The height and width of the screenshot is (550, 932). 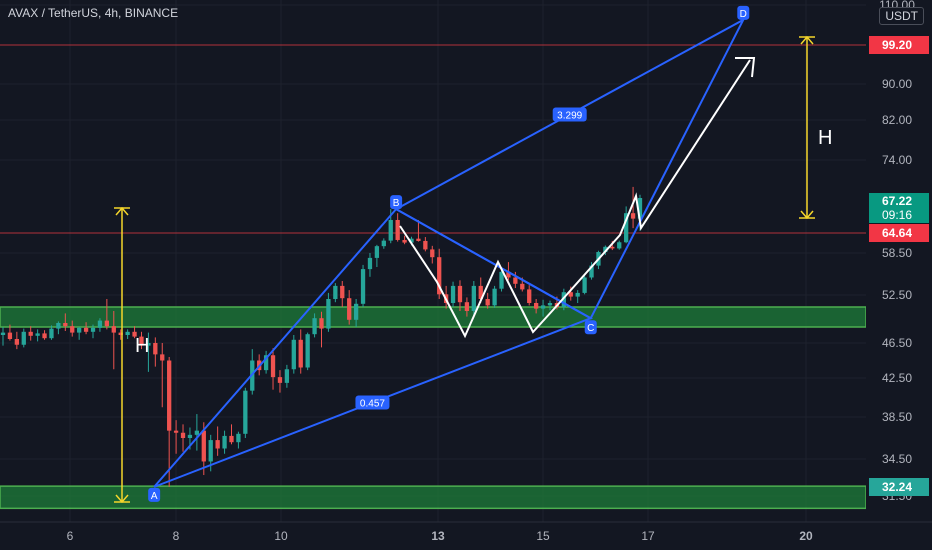 I want to click on currency-selector: USDT, so click(x=901, y=16).